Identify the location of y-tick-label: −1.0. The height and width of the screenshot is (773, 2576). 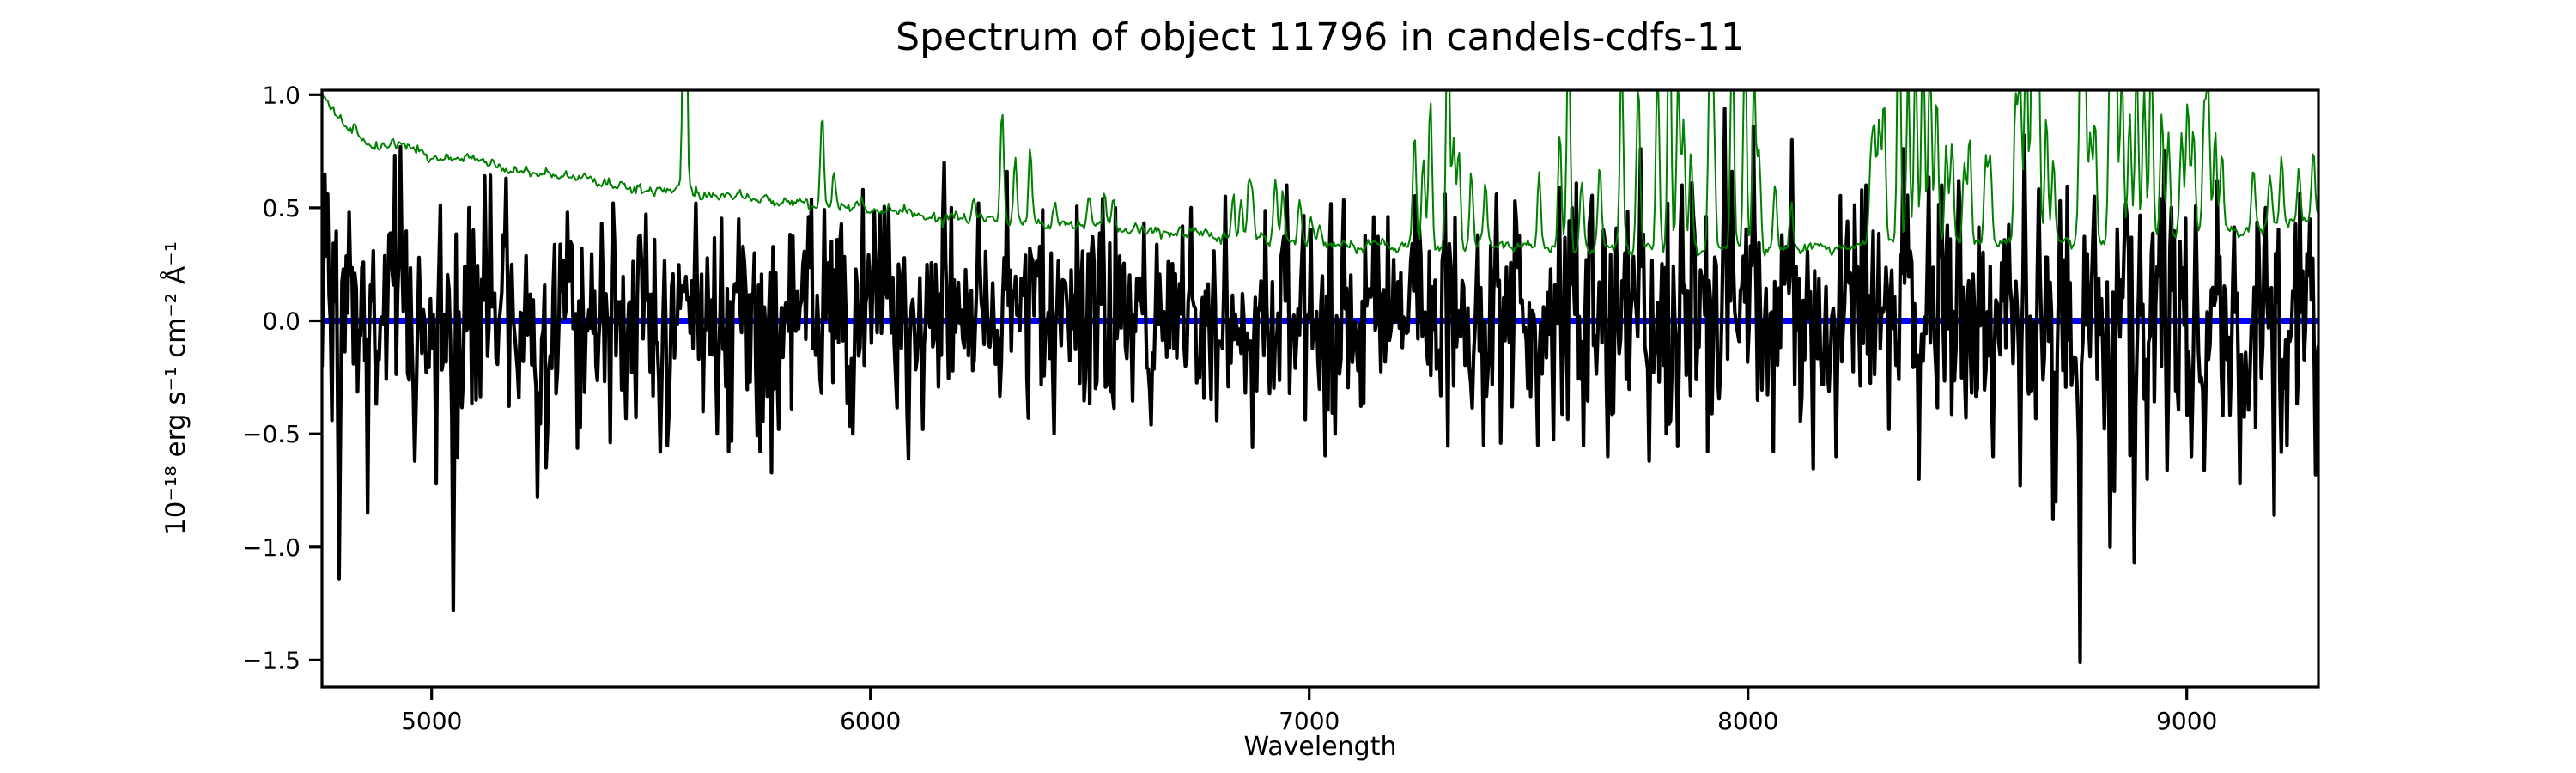
(271, 547).